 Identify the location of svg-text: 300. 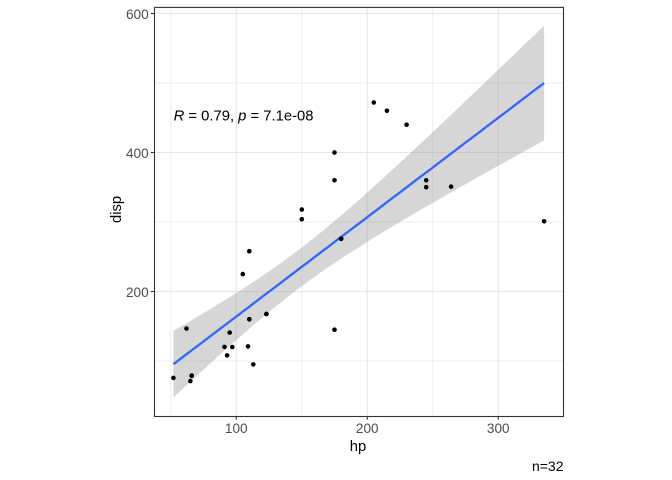
(498, 428).